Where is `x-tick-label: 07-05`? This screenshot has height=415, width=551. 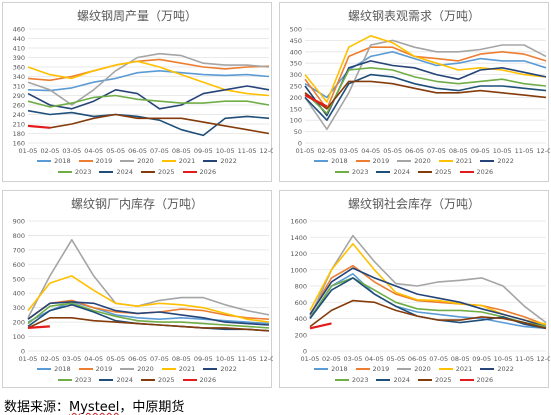
x-tick-label: 07-05 is located at coordinates (159, 359).